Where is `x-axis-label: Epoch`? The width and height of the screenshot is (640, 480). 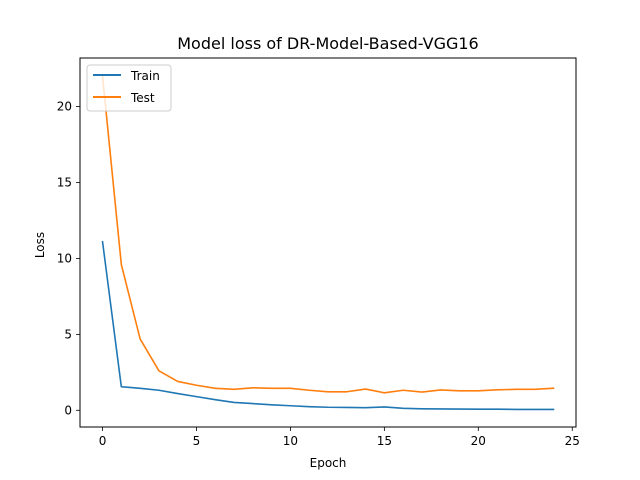
x-axis-label: Epoch is located at coordinates (328, 463).